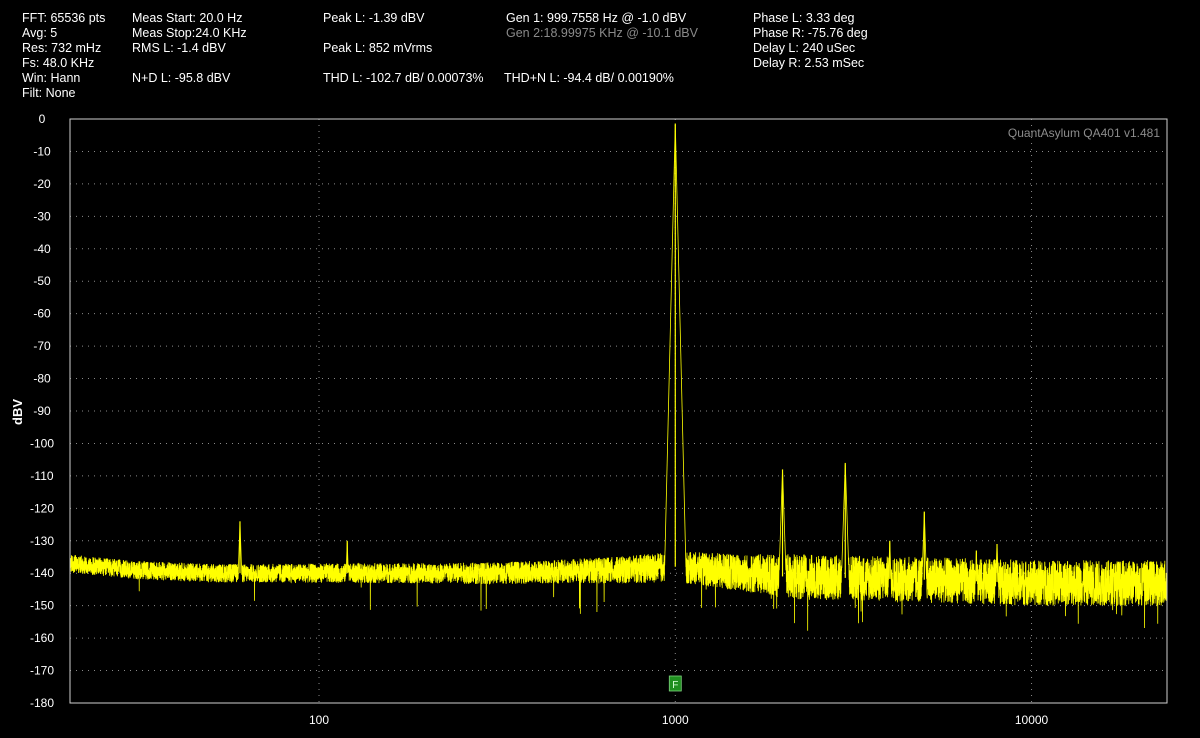  What do you see at coordinates (187, 18) in the screenshot?
I see `meas-start-readout: Meas Start: 20.0 Hz` at bounding box center [187, 18].